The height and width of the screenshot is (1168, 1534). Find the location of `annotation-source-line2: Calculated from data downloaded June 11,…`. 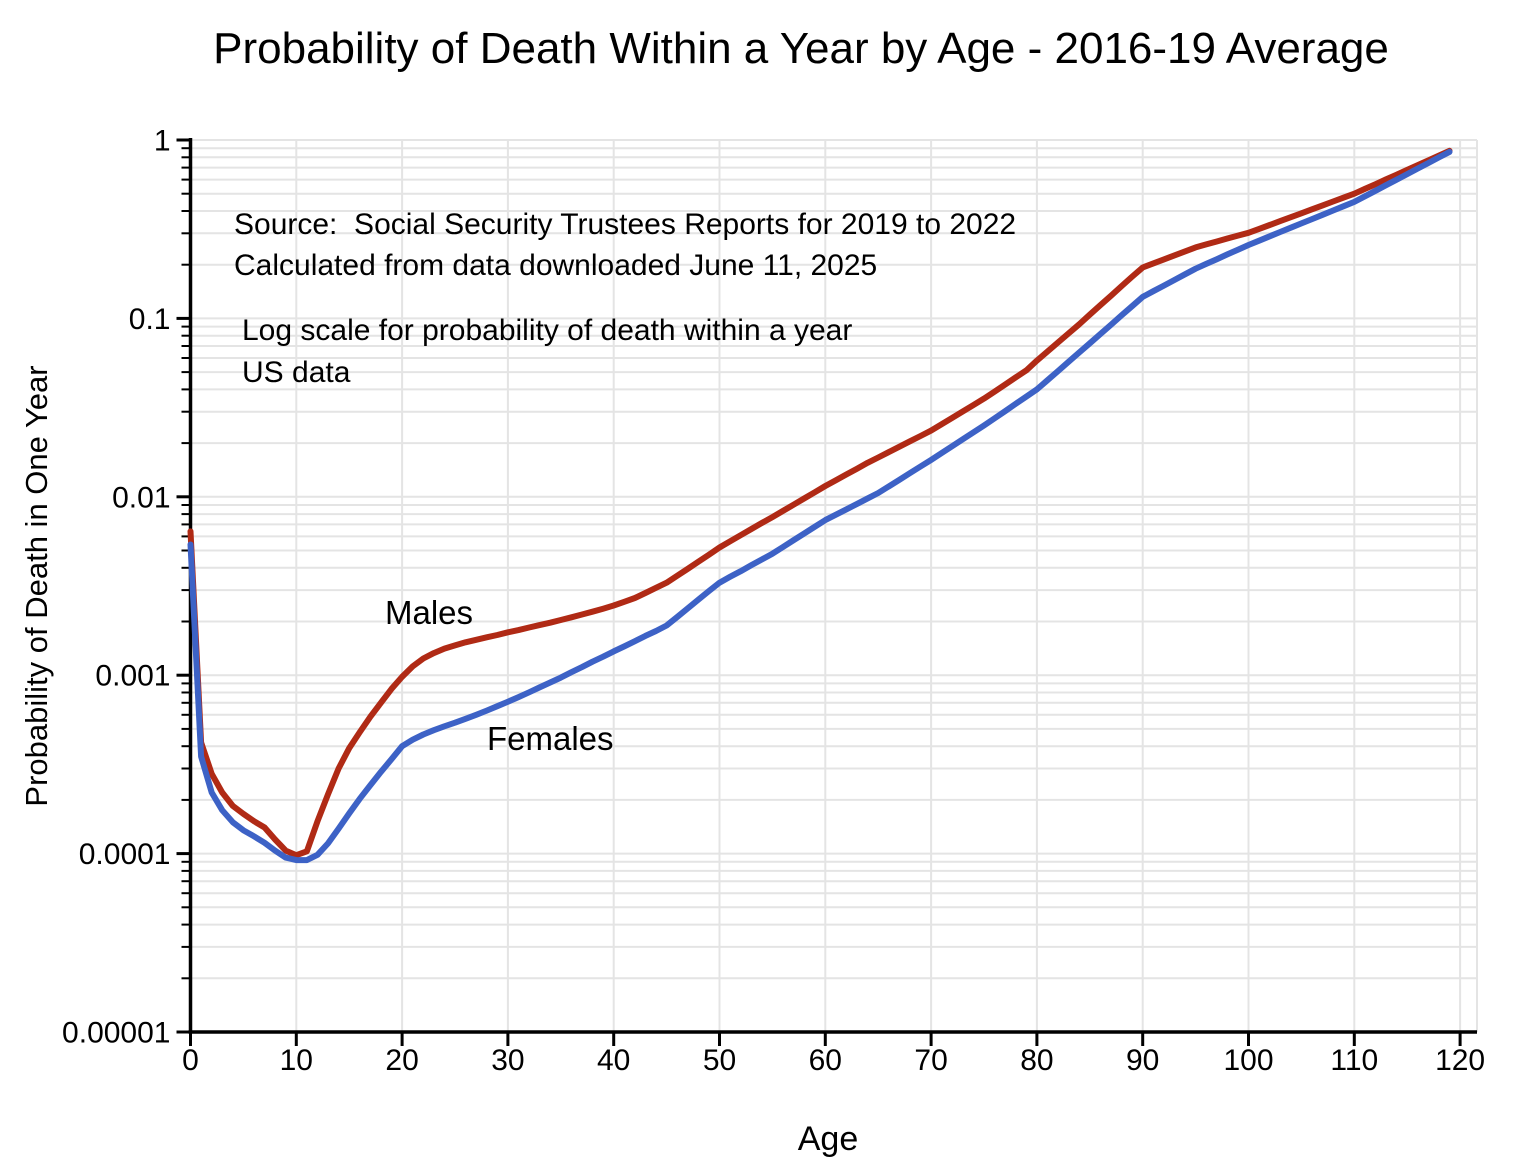

annotation-source-line2: Calculated from data downloaded June 11,… is located at coordinates (556, 265).